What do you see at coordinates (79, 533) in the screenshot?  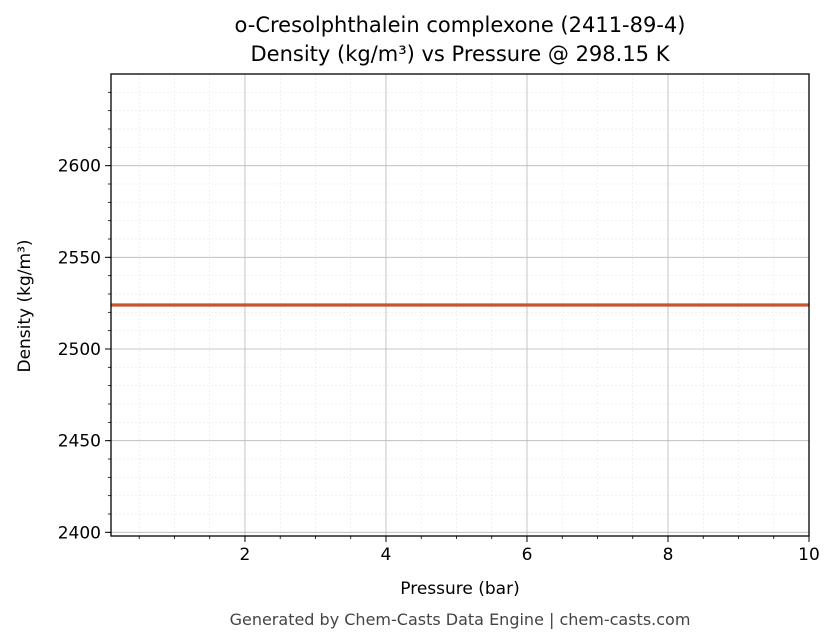 I see `y-tick-label: 2400` at bounding box center [79, 533].